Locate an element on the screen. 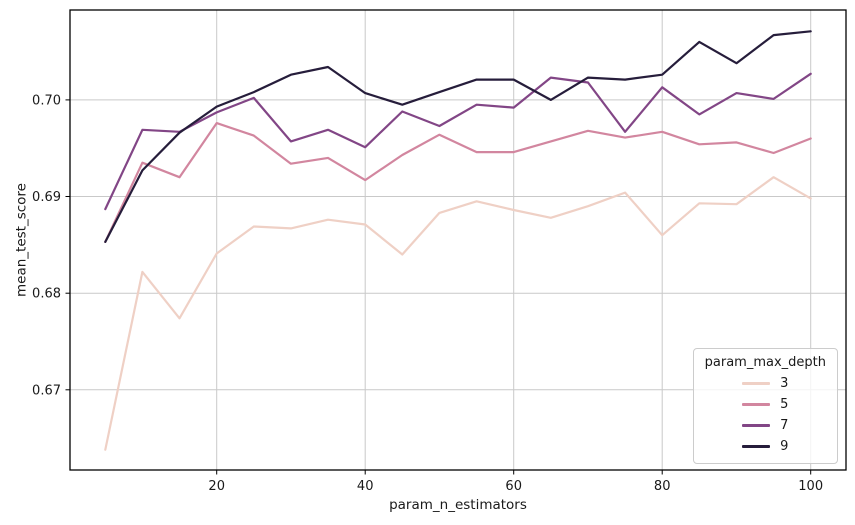 The width and height of the screenshot is (855, 525). legend: param_max_depth 3 5 7 9 is located at coordinates (765, 406).